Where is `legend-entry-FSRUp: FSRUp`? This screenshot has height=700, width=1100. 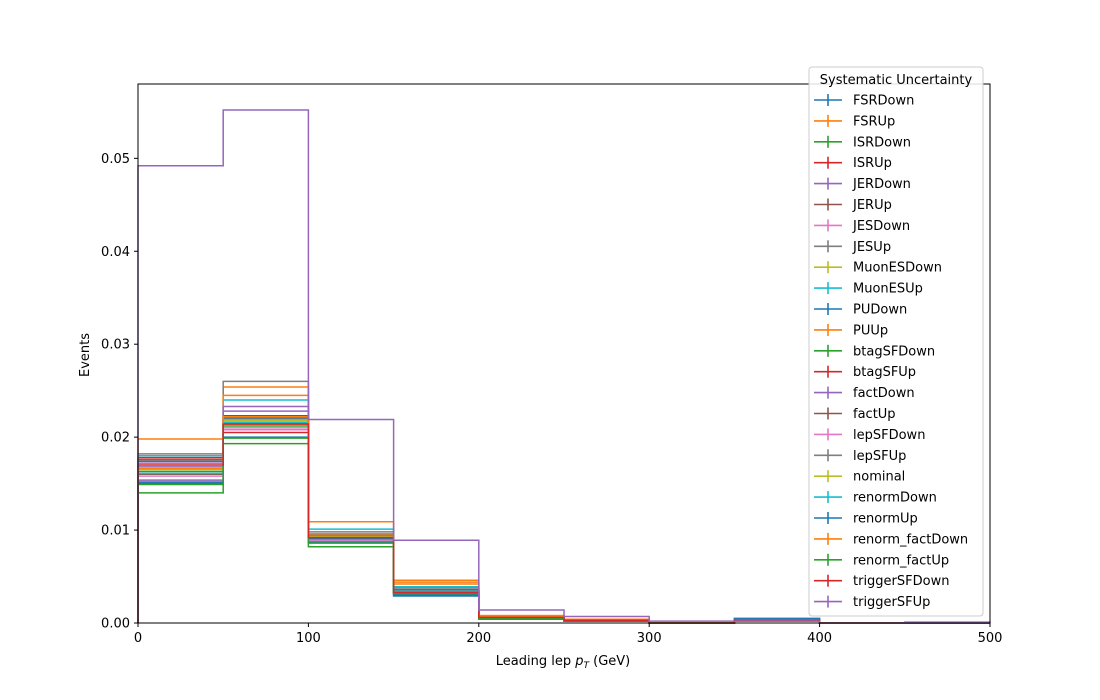 legend-entry-FSRUp: FSRUp is located at coordinates (854, 121).